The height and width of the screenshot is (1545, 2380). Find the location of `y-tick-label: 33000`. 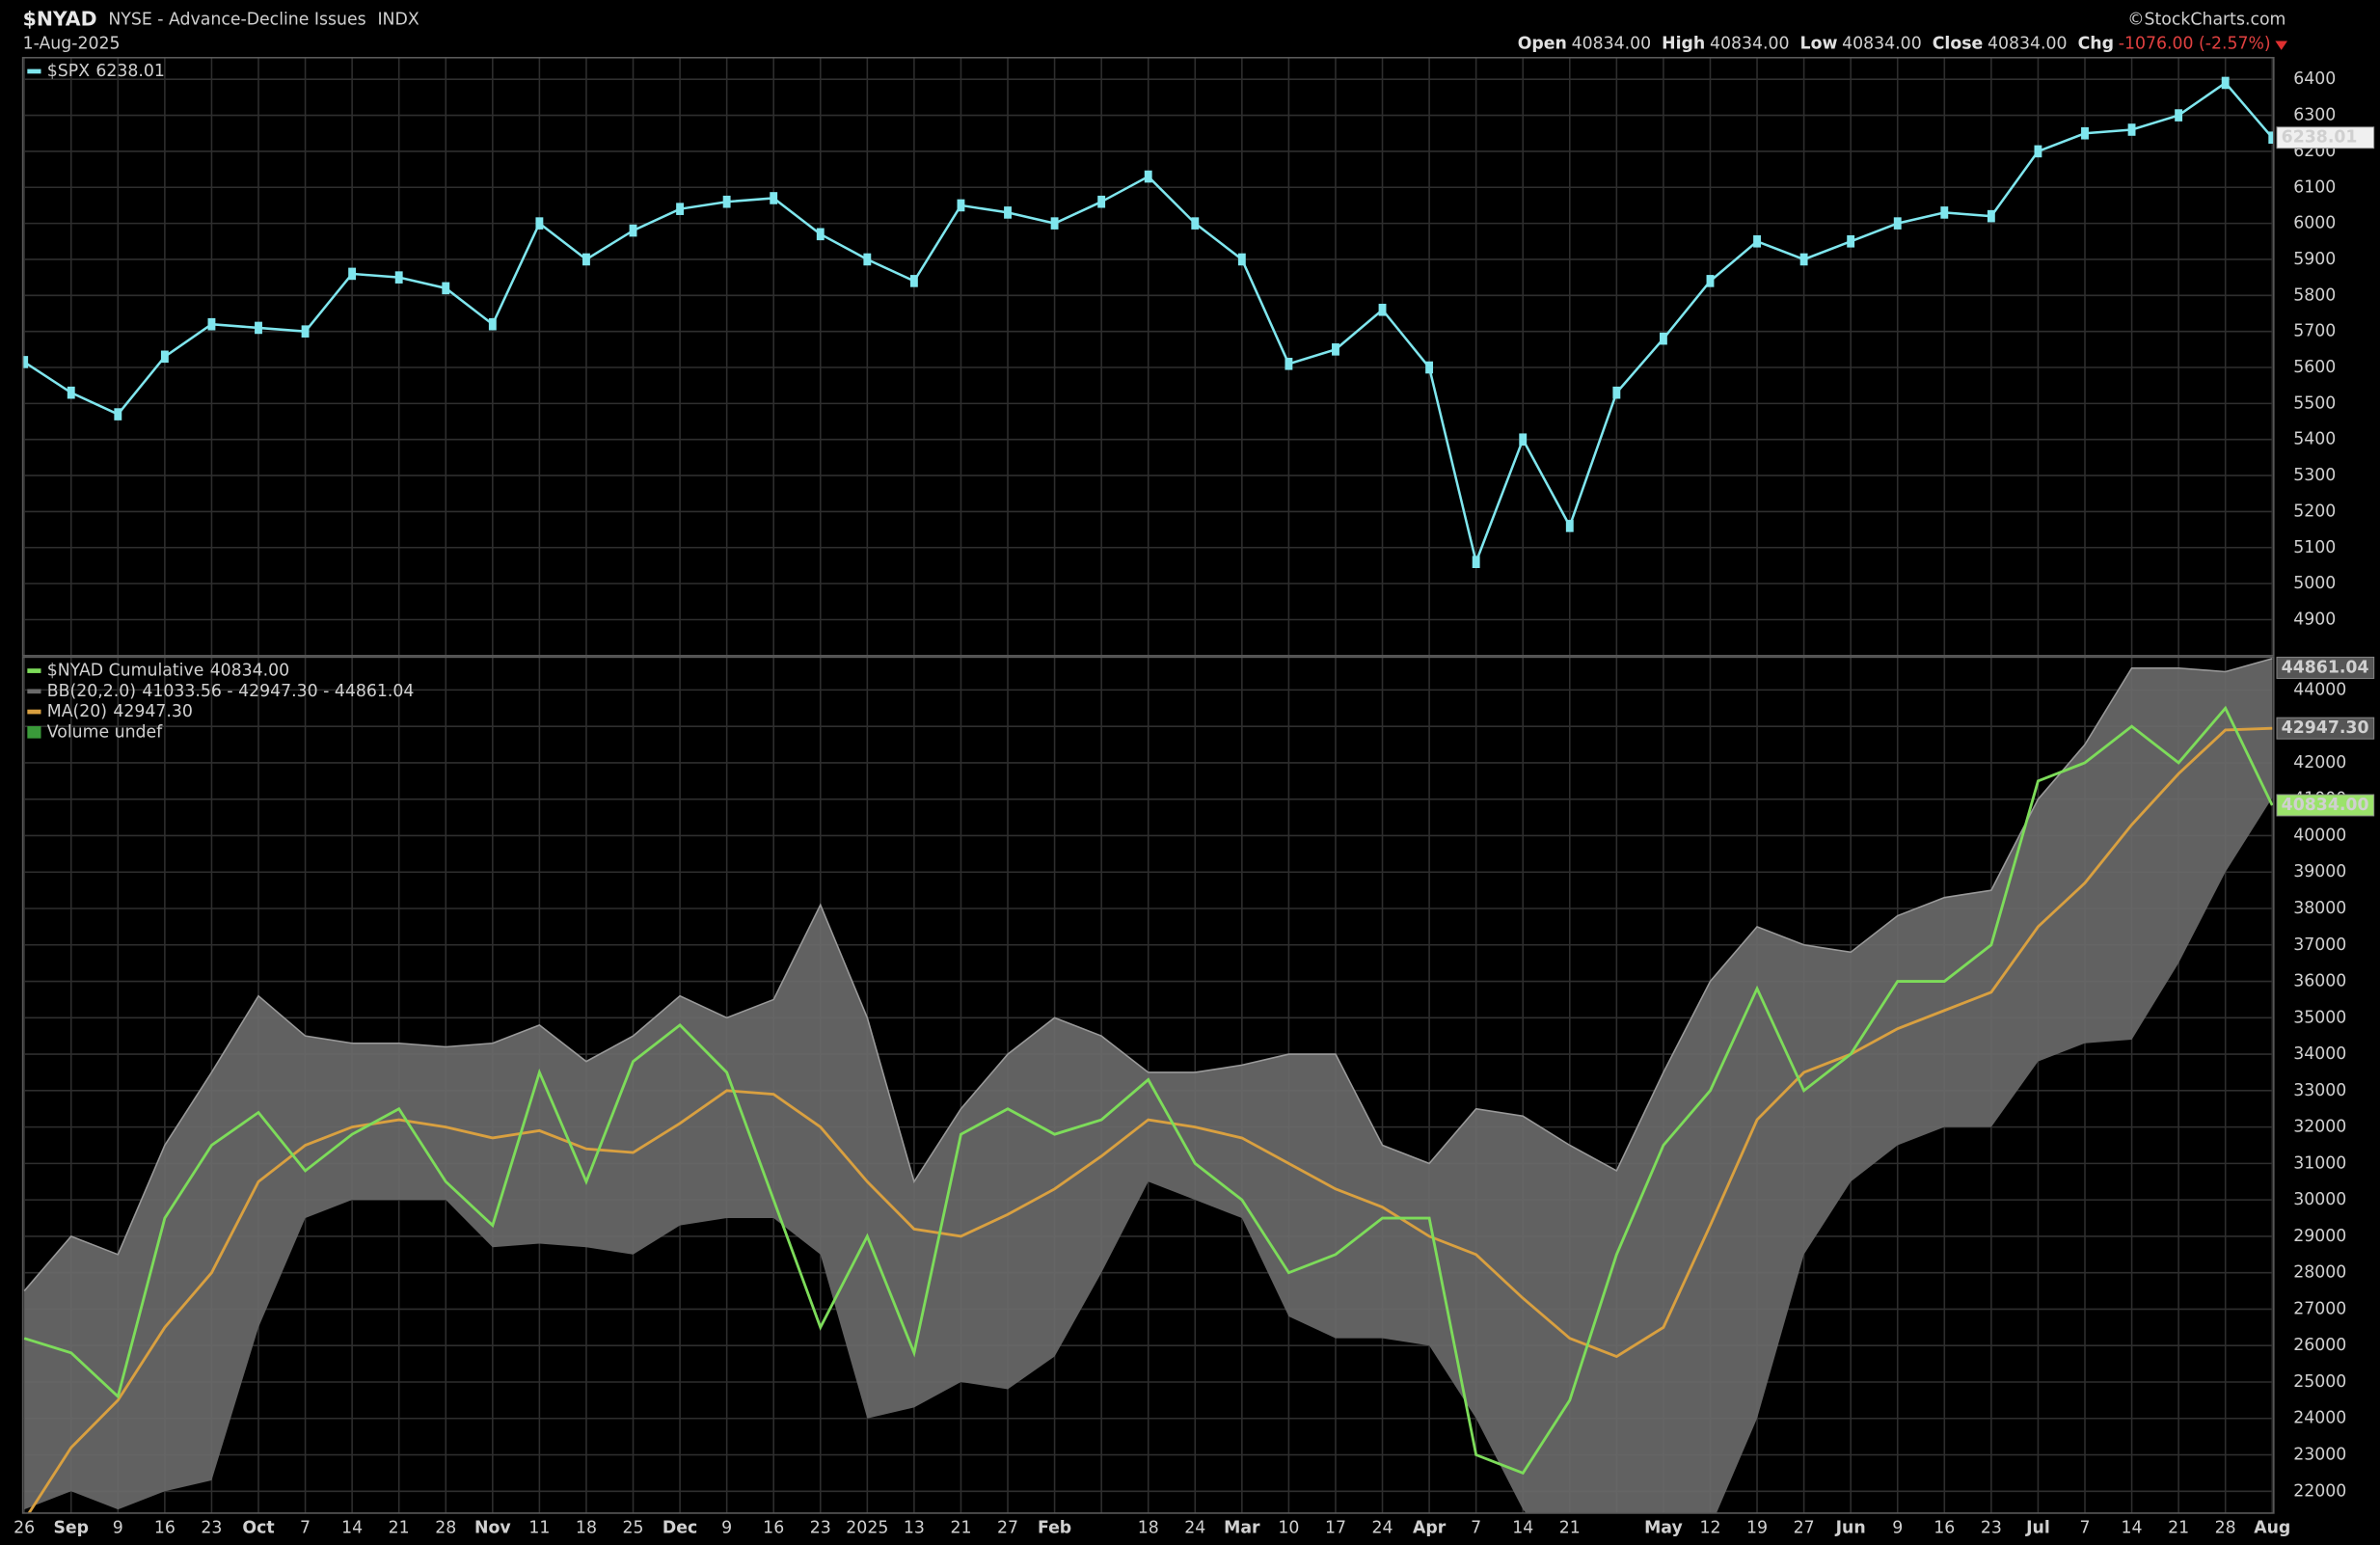

y-tick-label: 33000 is located at coordinates (2320, 1090).